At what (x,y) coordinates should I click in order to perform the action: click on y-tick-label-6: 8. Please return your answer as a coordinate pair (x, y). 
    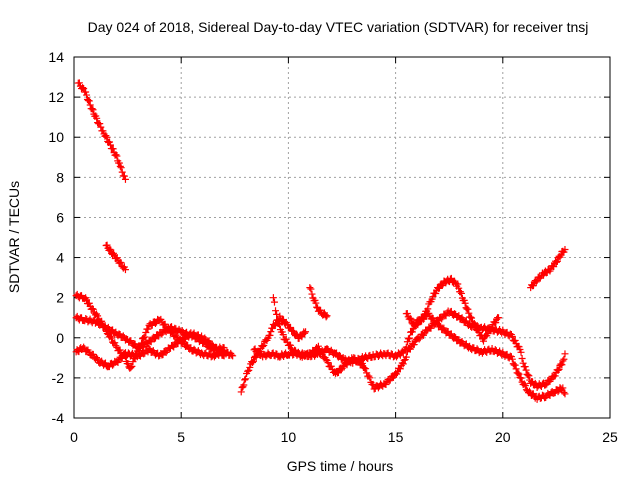
    Looking at the image, I should click on (60, 177).